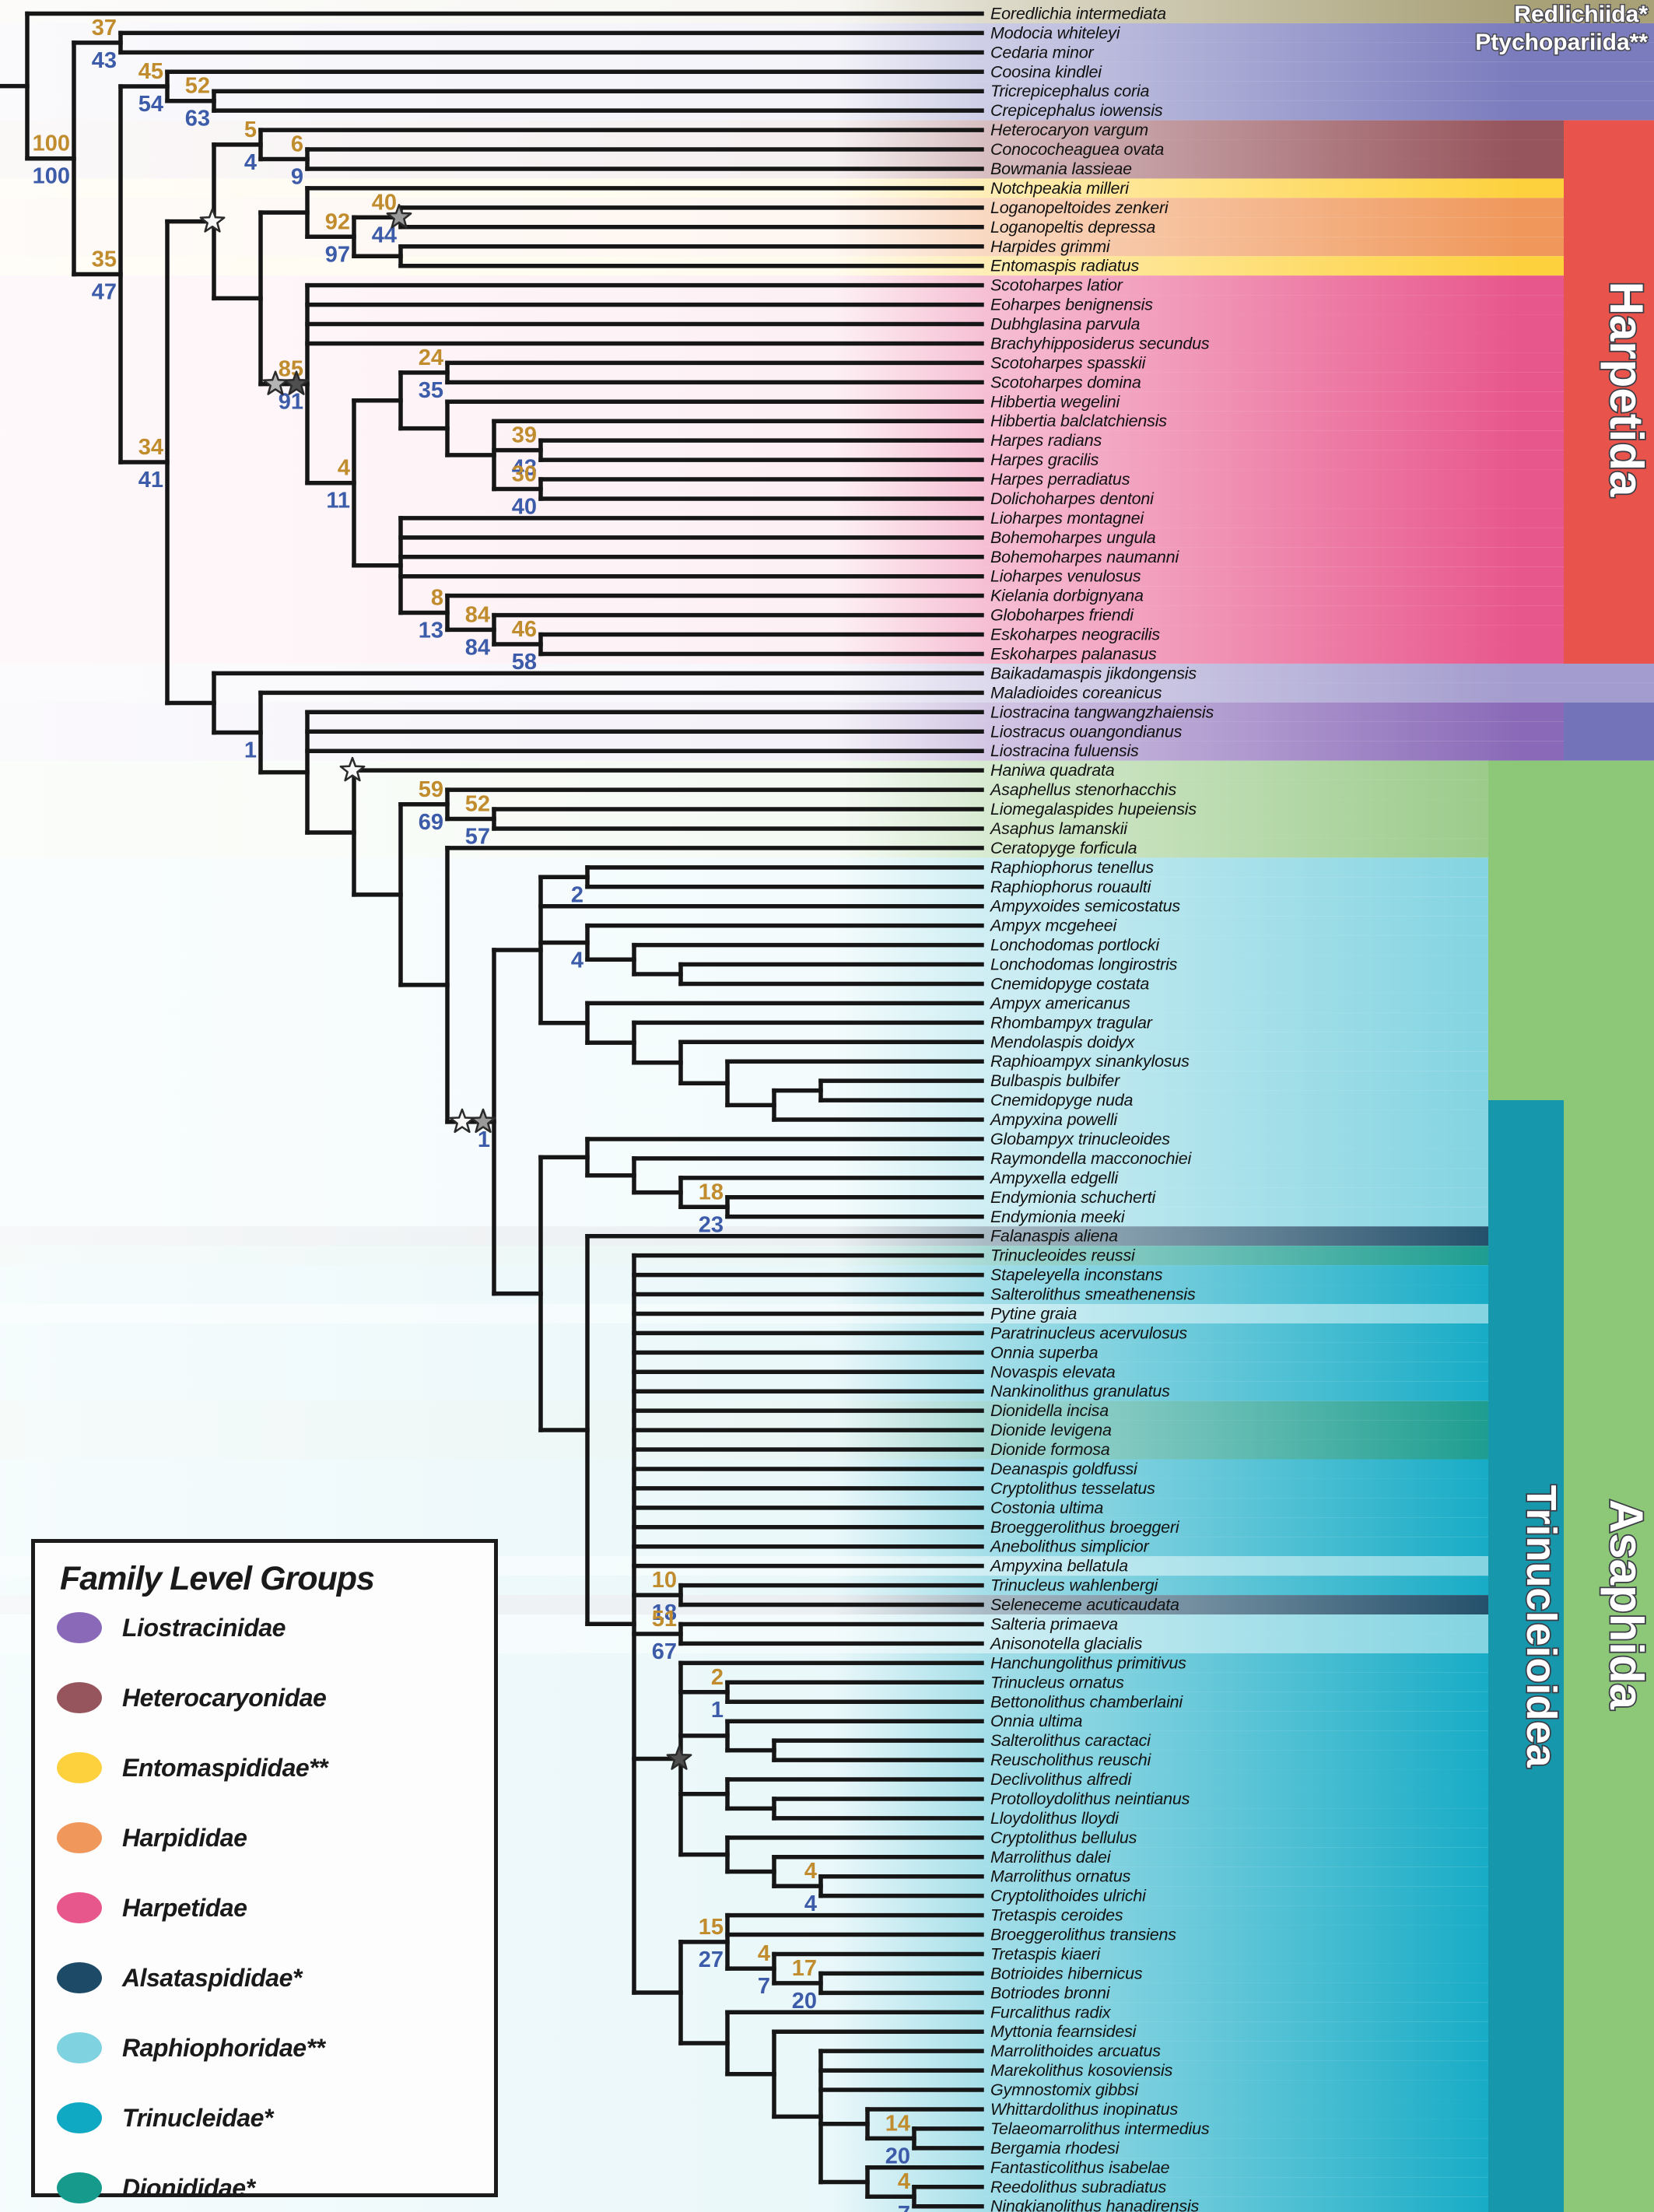 This screenshot has width=1654, height=2212. What do you see at coordinates (437, 597) in the screenshot?
I see `support-value-orange: 8` at bounding box center [437, 597].